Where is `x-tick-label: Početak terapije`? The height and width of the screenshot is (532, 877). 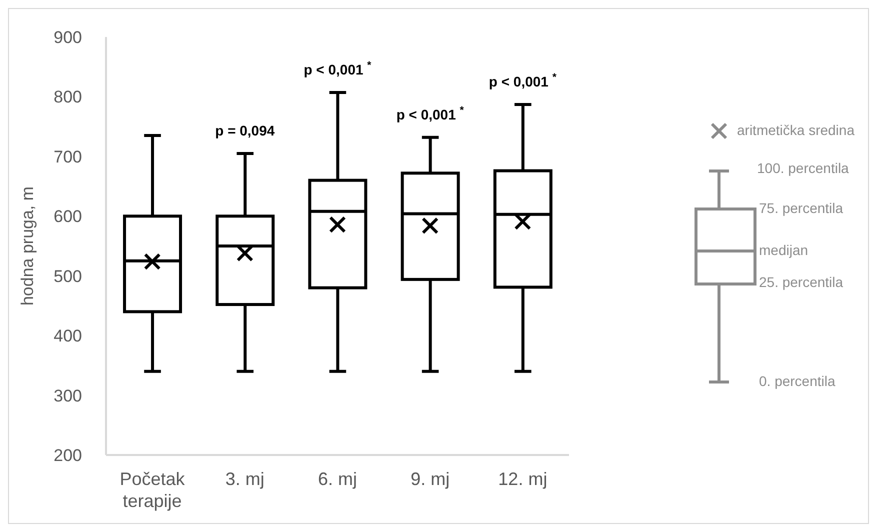
x-tick-label: Početak terapije is located at coordinates (153, 490).